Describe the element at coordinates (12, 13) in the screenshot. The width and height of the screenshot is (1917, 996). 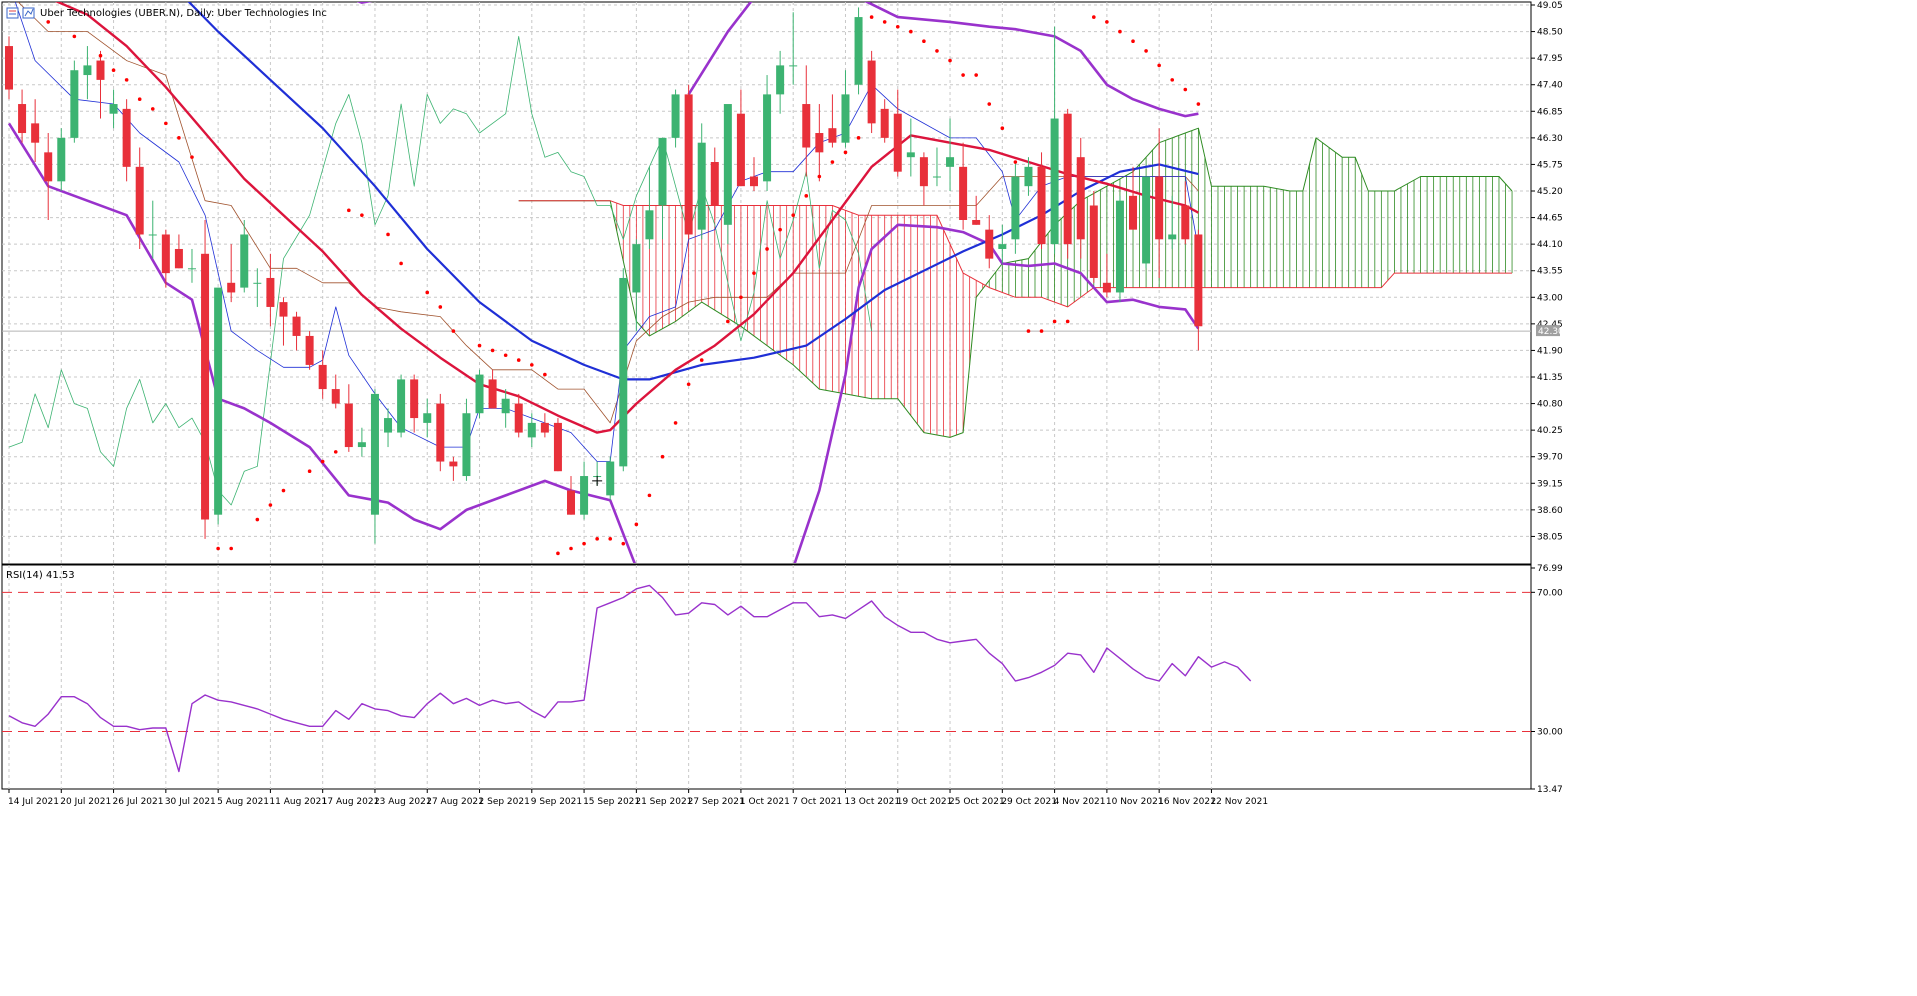
I see `chart-window-icon` at that location.